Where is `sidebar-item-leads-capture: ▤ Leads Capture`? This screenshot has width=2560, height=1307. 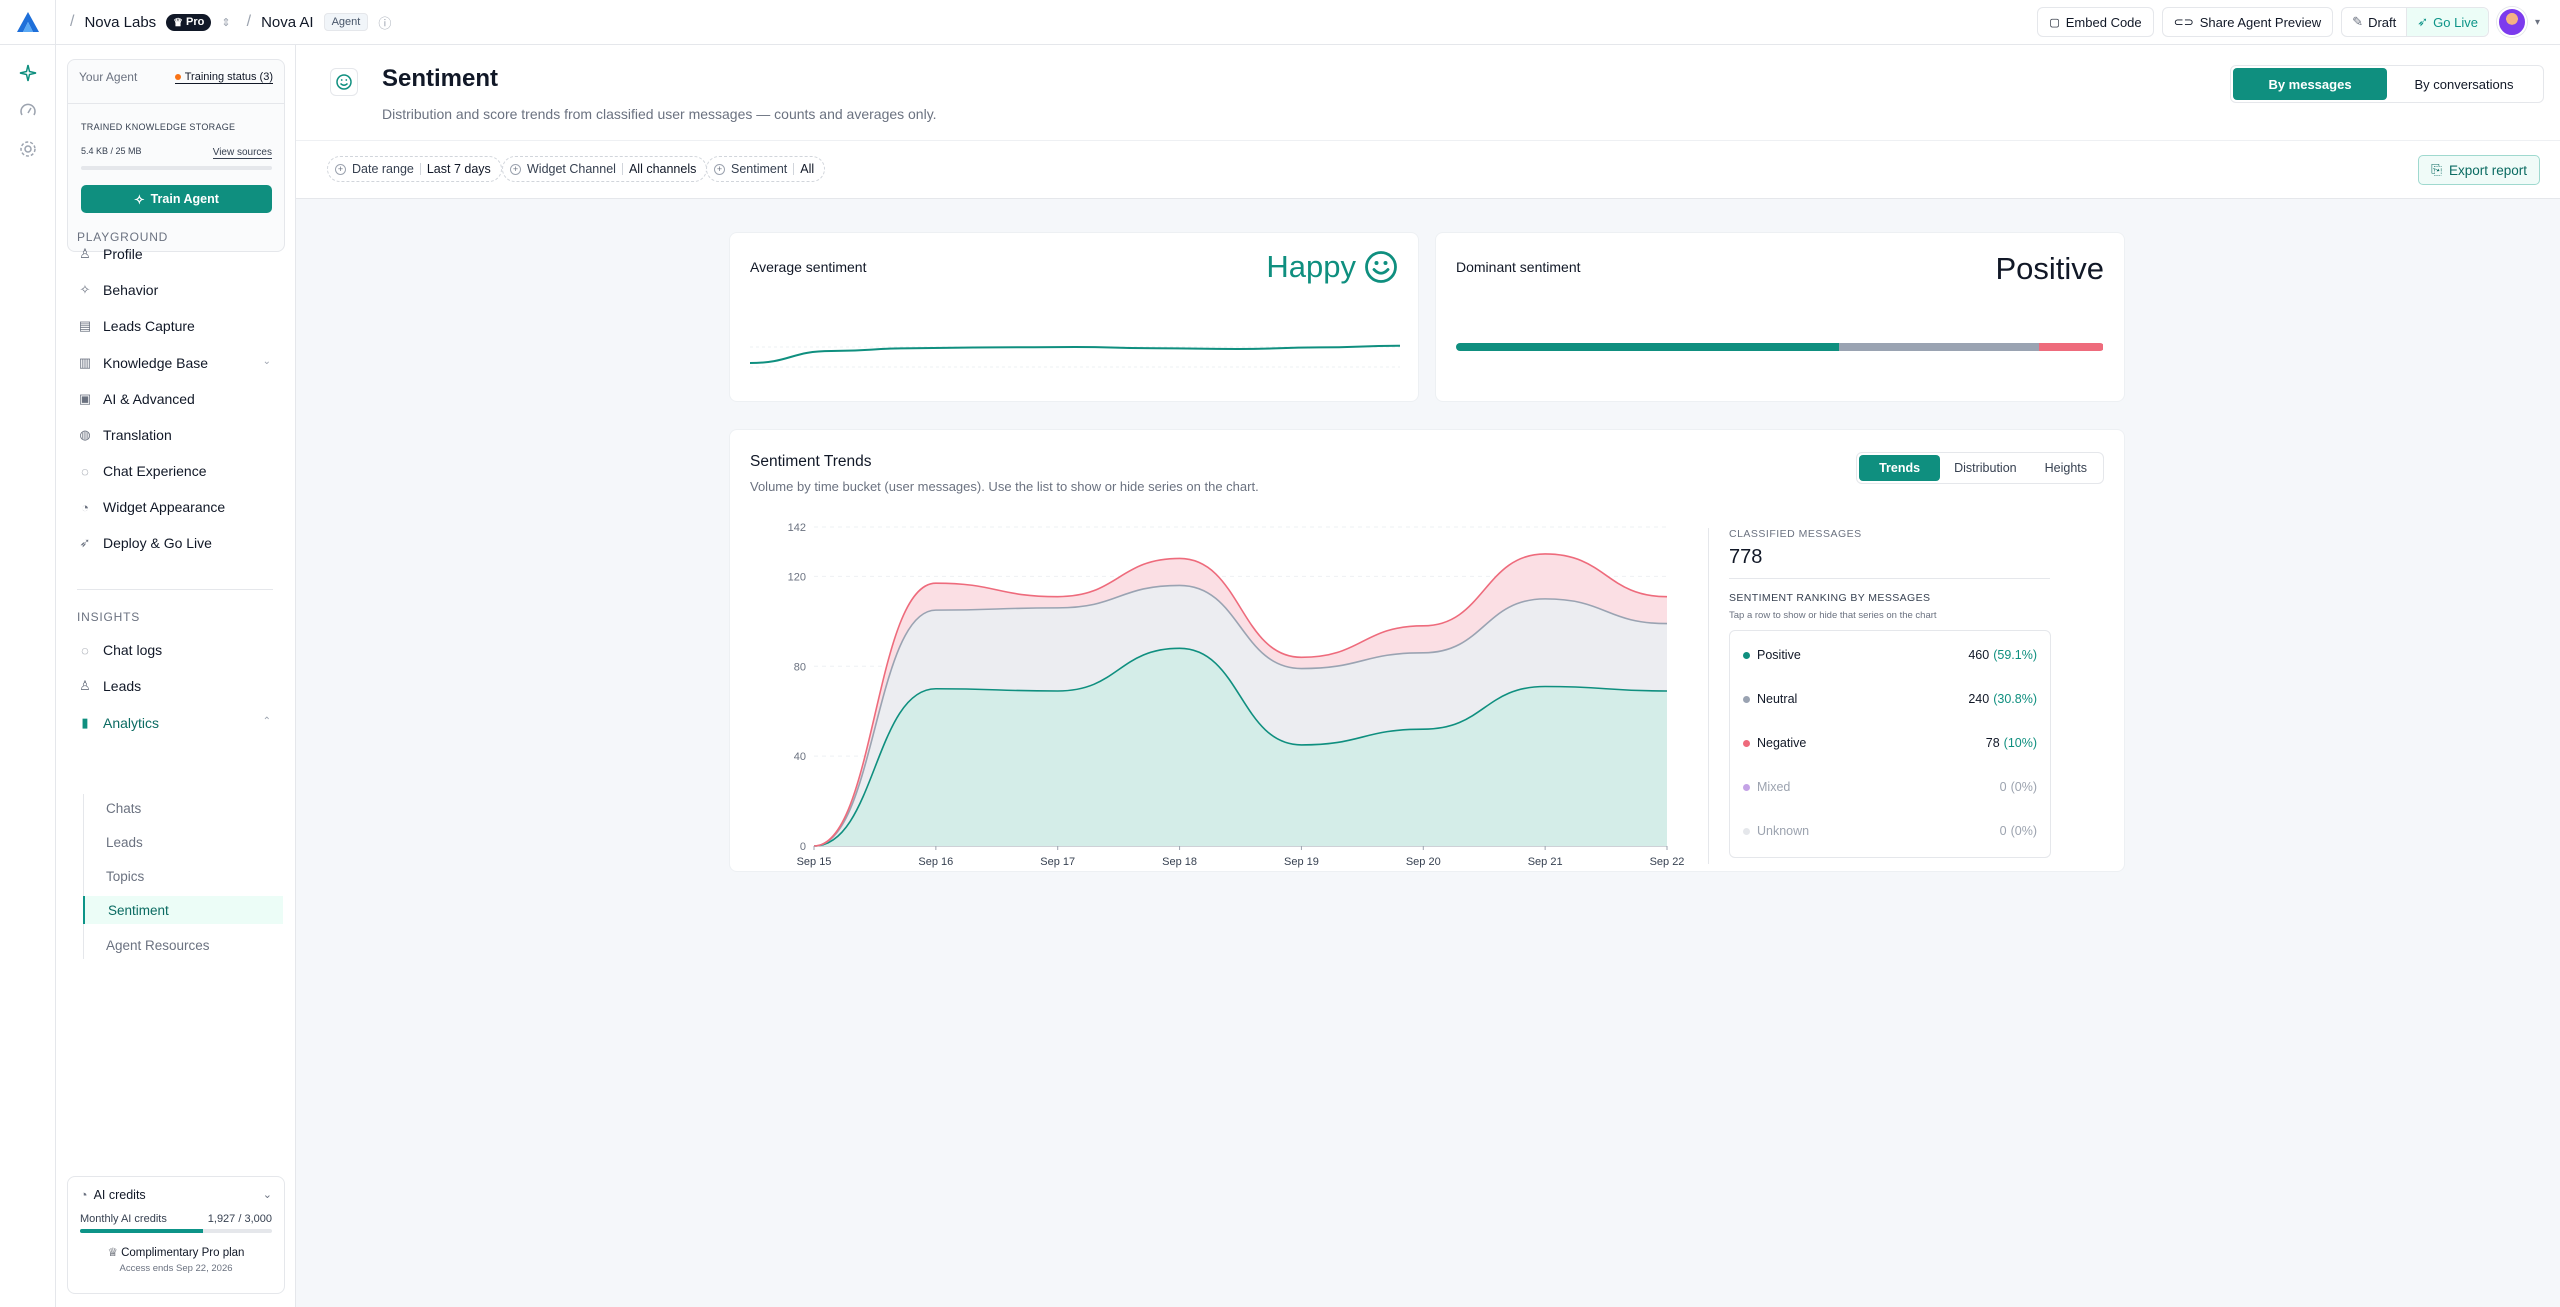
sidebar-item-leads-capture: ▤ Leads Capture is located at coordinates (177, 326).